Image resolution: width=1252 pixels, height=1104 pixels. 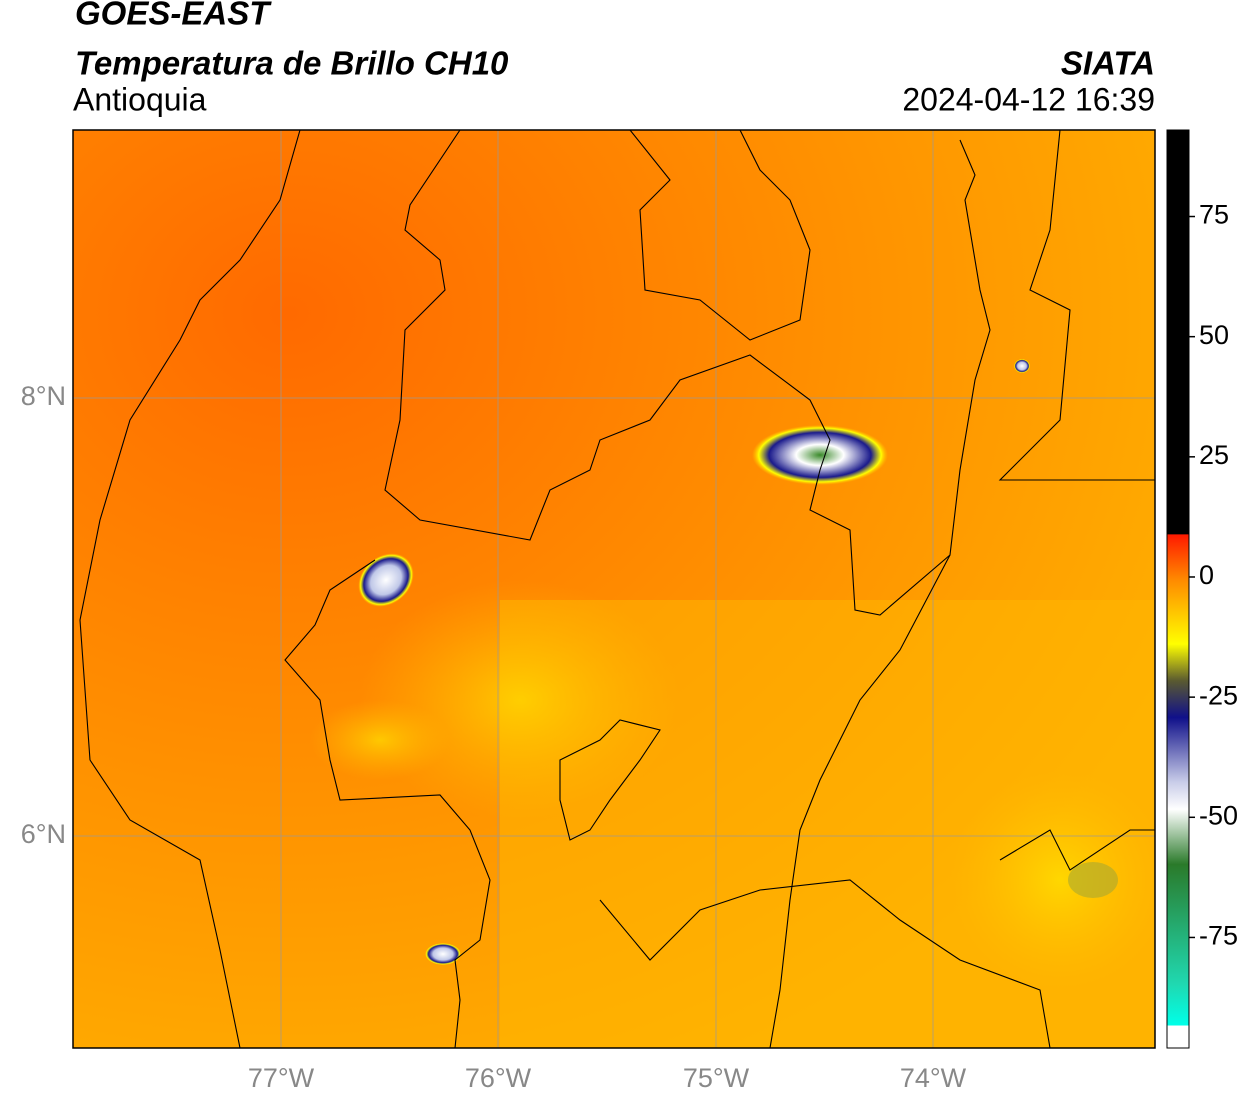 I want to click on colorbar-tick-label: 50, so click(x=1214, y=335).